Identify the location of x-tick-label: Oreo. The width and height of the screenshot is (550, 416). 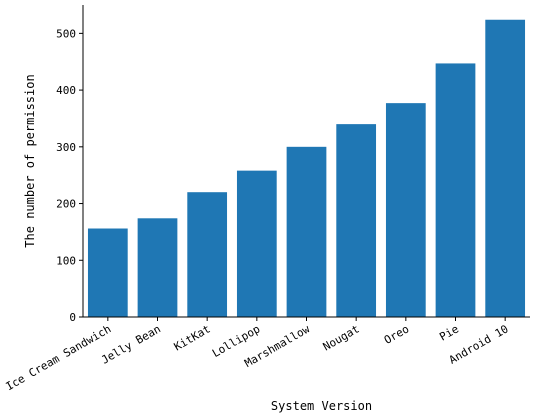
(396, 334).